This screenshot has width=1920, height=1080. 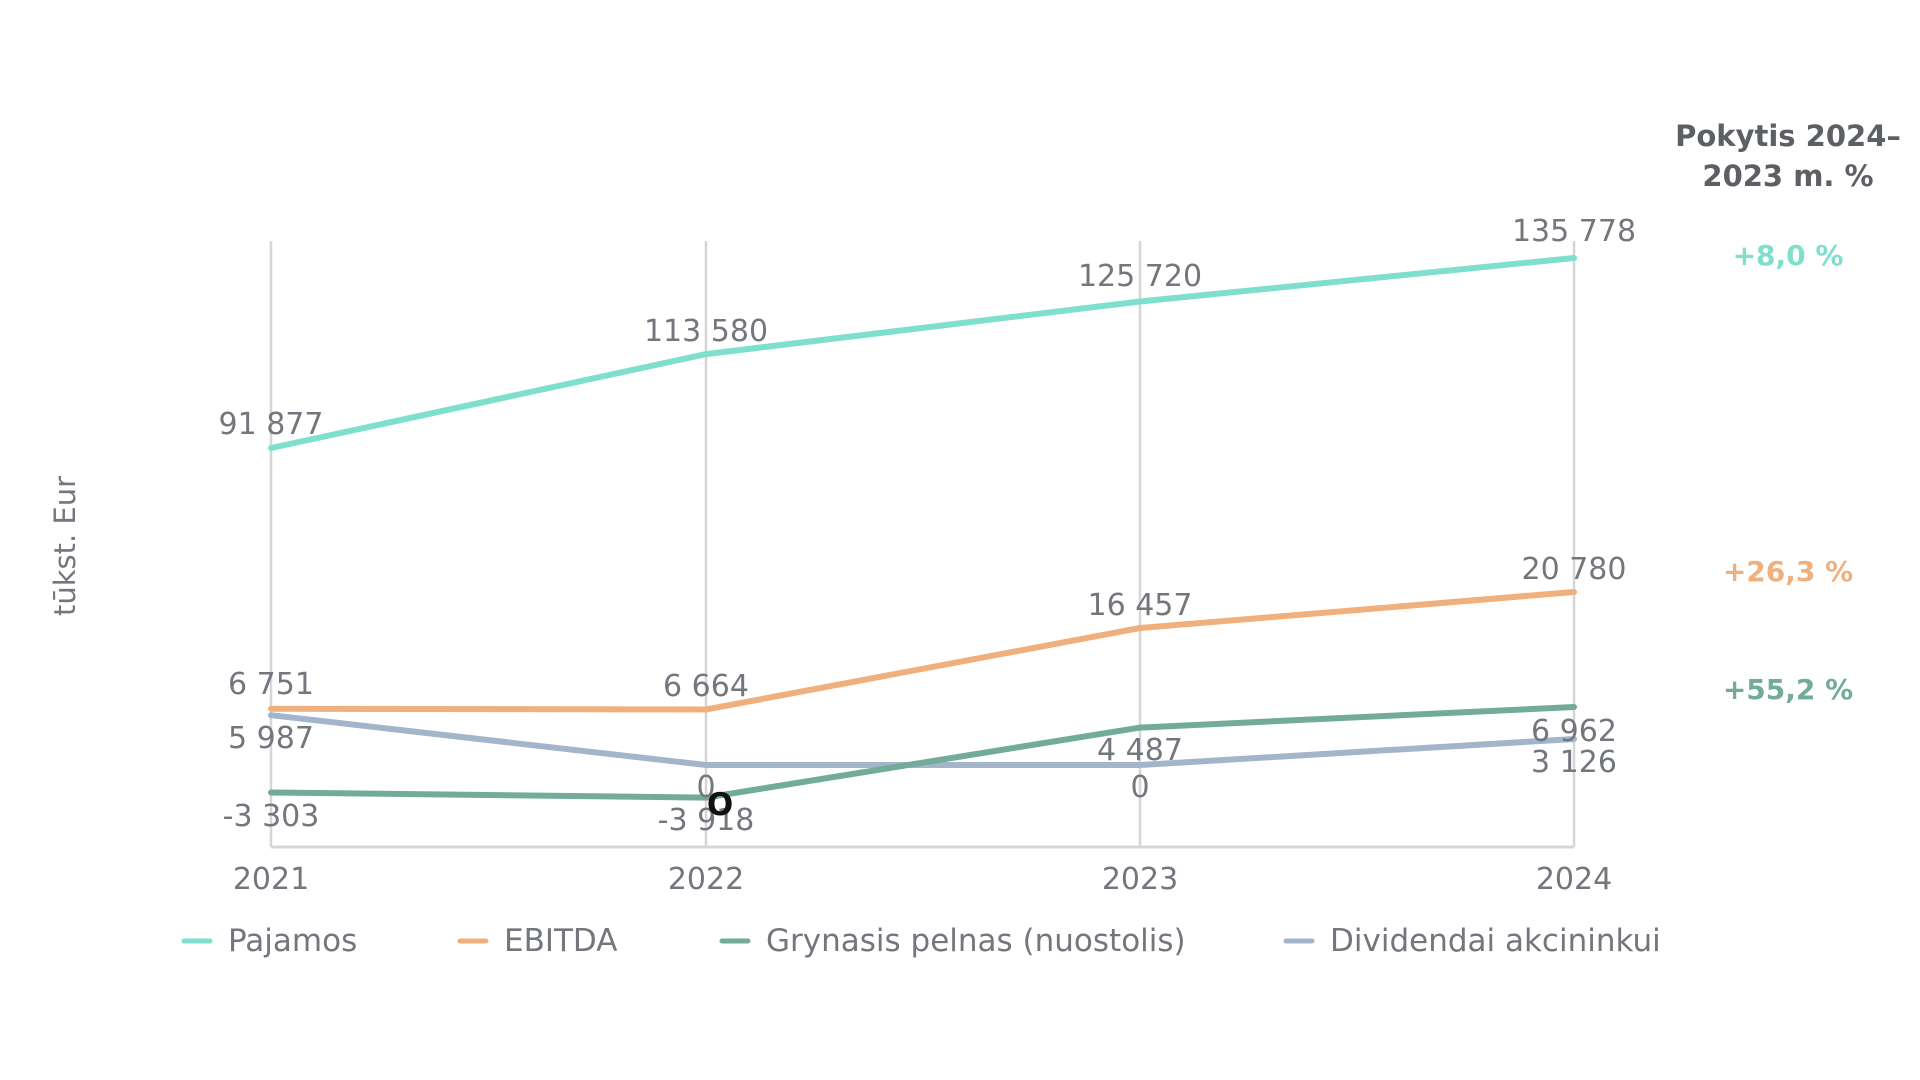 What do you see at coordinates (1787, 176) in the screenshot?
I see `change-header-line-1: 2023 m. %` at bounding box center [1787, 176].